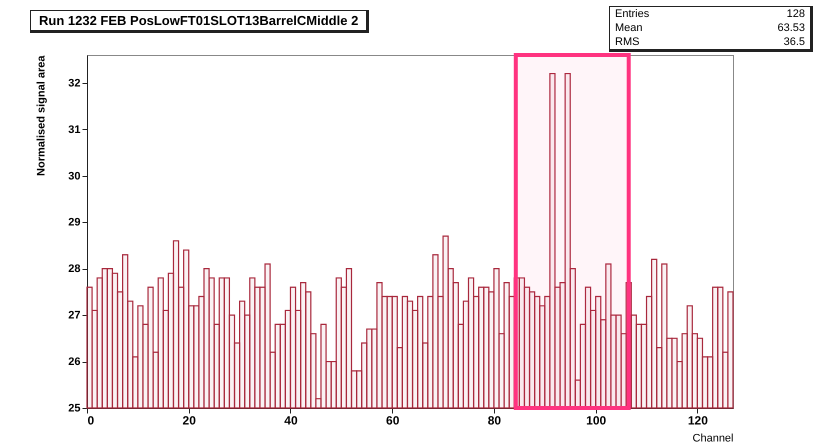 The height and width of the screenshot is (445, 819). What do you see at coordinates (632, 14) in the screenshot?
I see `text: Entries` at bounding box center [632, 14].